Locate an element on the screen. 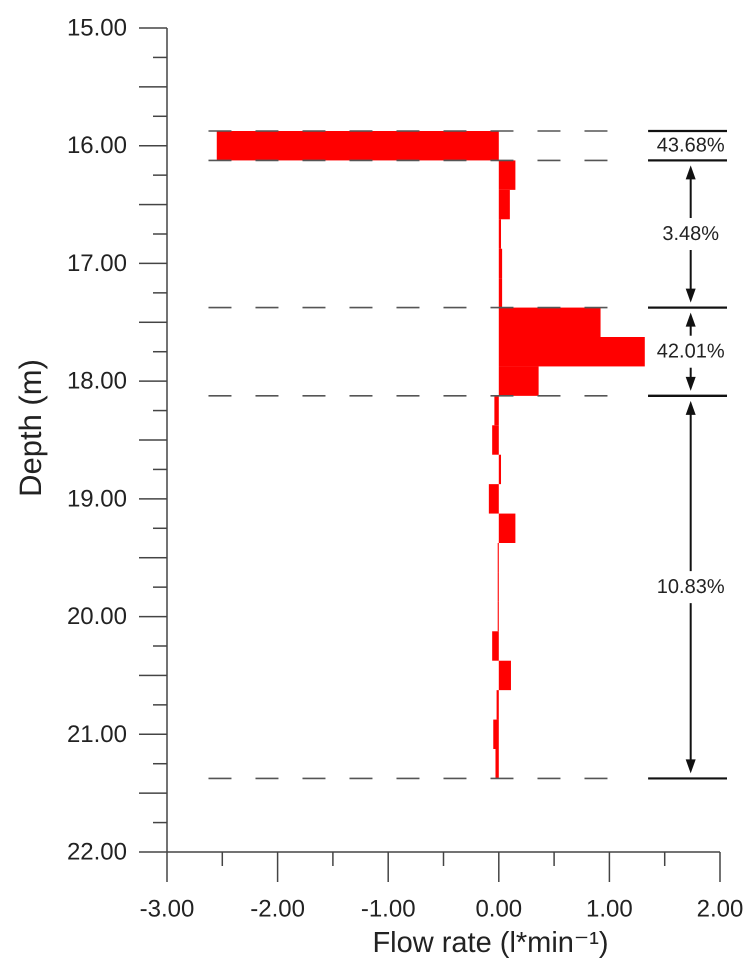  y-axis-title: Depth (m) is located at coordinates (30, 428).